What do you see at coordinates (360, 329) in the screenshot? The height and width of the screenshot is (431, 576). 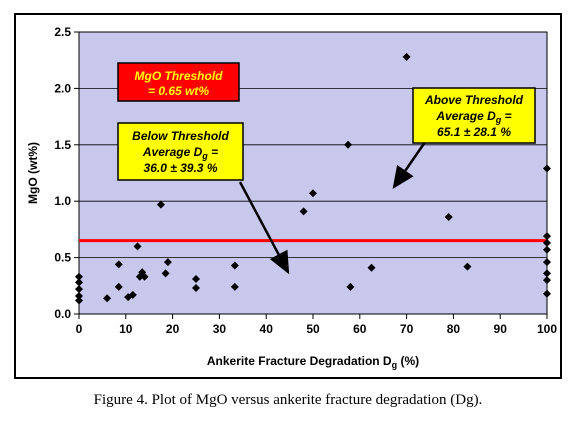 I see `x-tick-label: 60` at bounding box center [360, 329].